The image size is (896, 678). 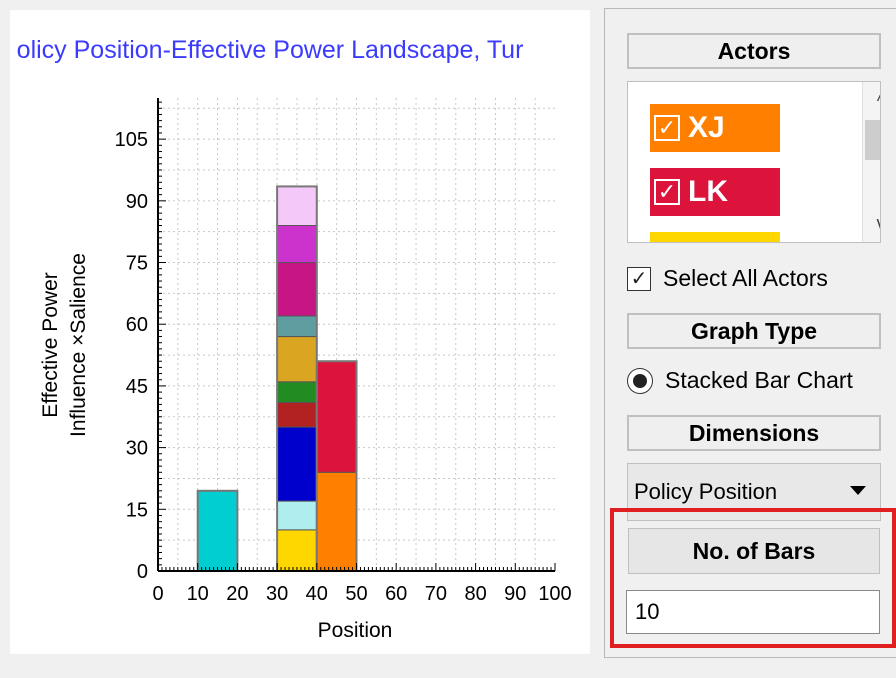 What do you see at coordinates (137, 449) in the screenshot?
I see `y-tick-label: 30` at bounding box center [137, 449].